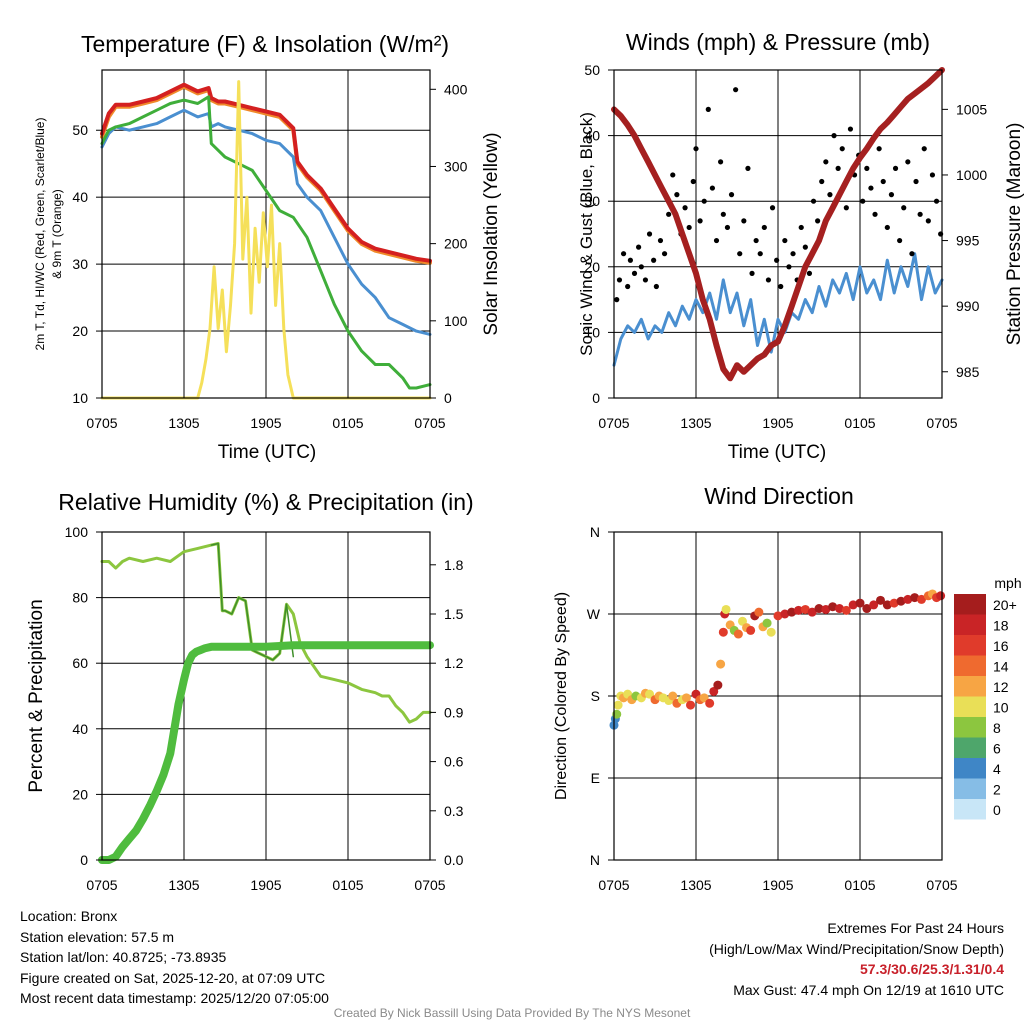 The image size is (1024, 1024). Describe the element at coordinates (592, 201) in the screenshot. I see `winds-ytick-label: 30` at that location.